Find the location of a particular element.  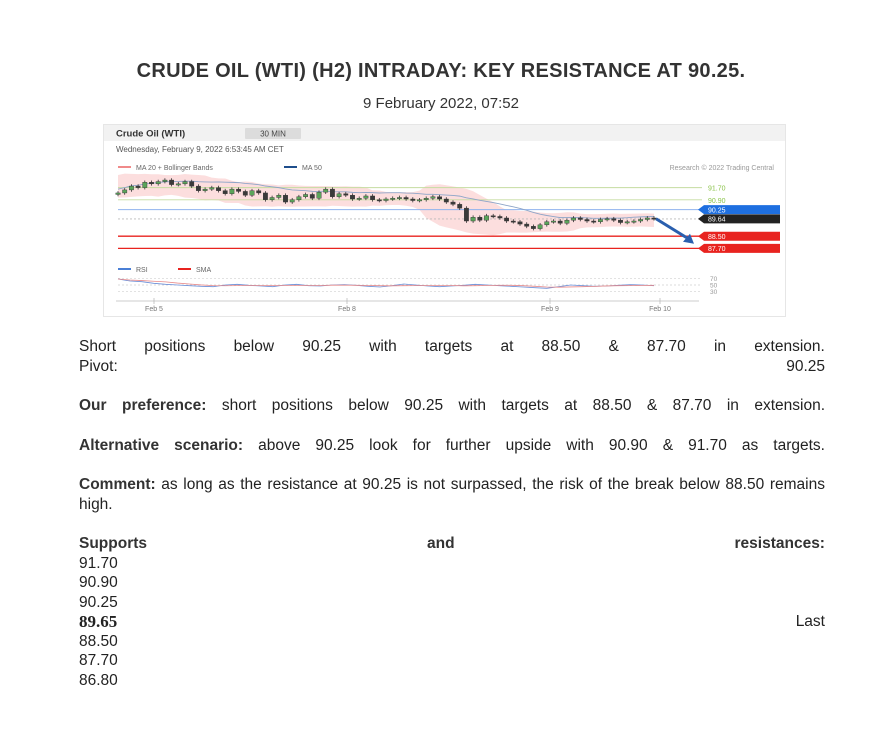

p1-word: 90.25 is located at coordinates (322, 346).